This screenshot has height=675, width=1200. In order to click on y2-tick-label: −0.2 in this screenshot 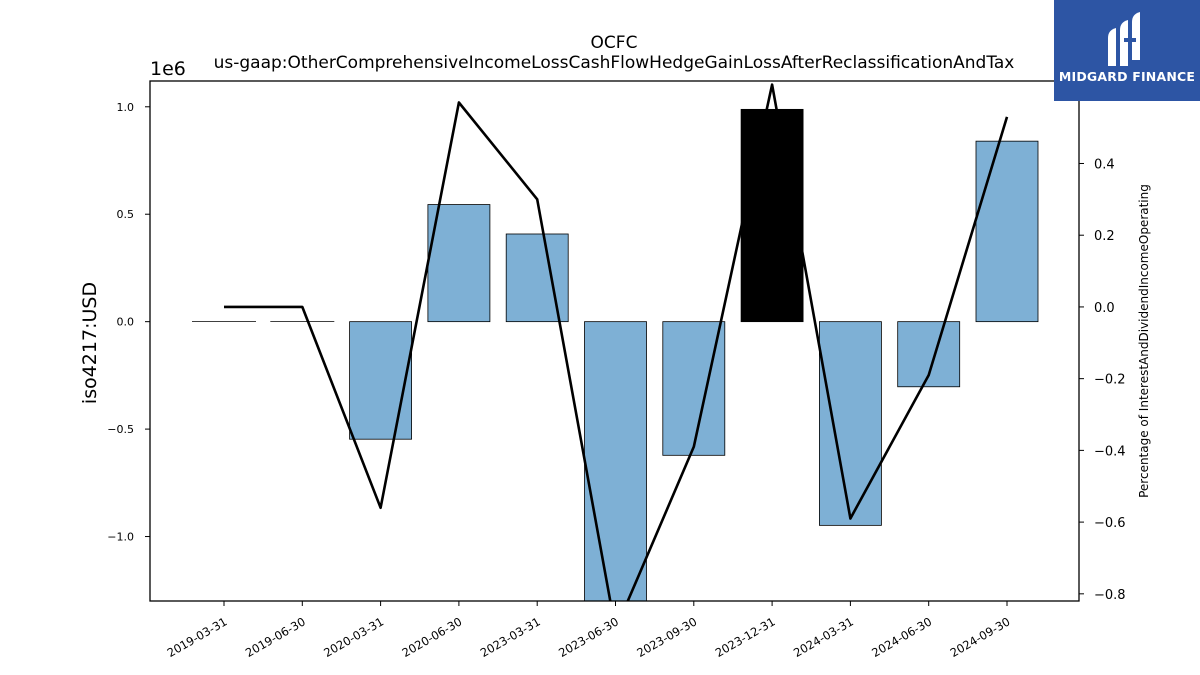, I will do `click(1110, 380)`.